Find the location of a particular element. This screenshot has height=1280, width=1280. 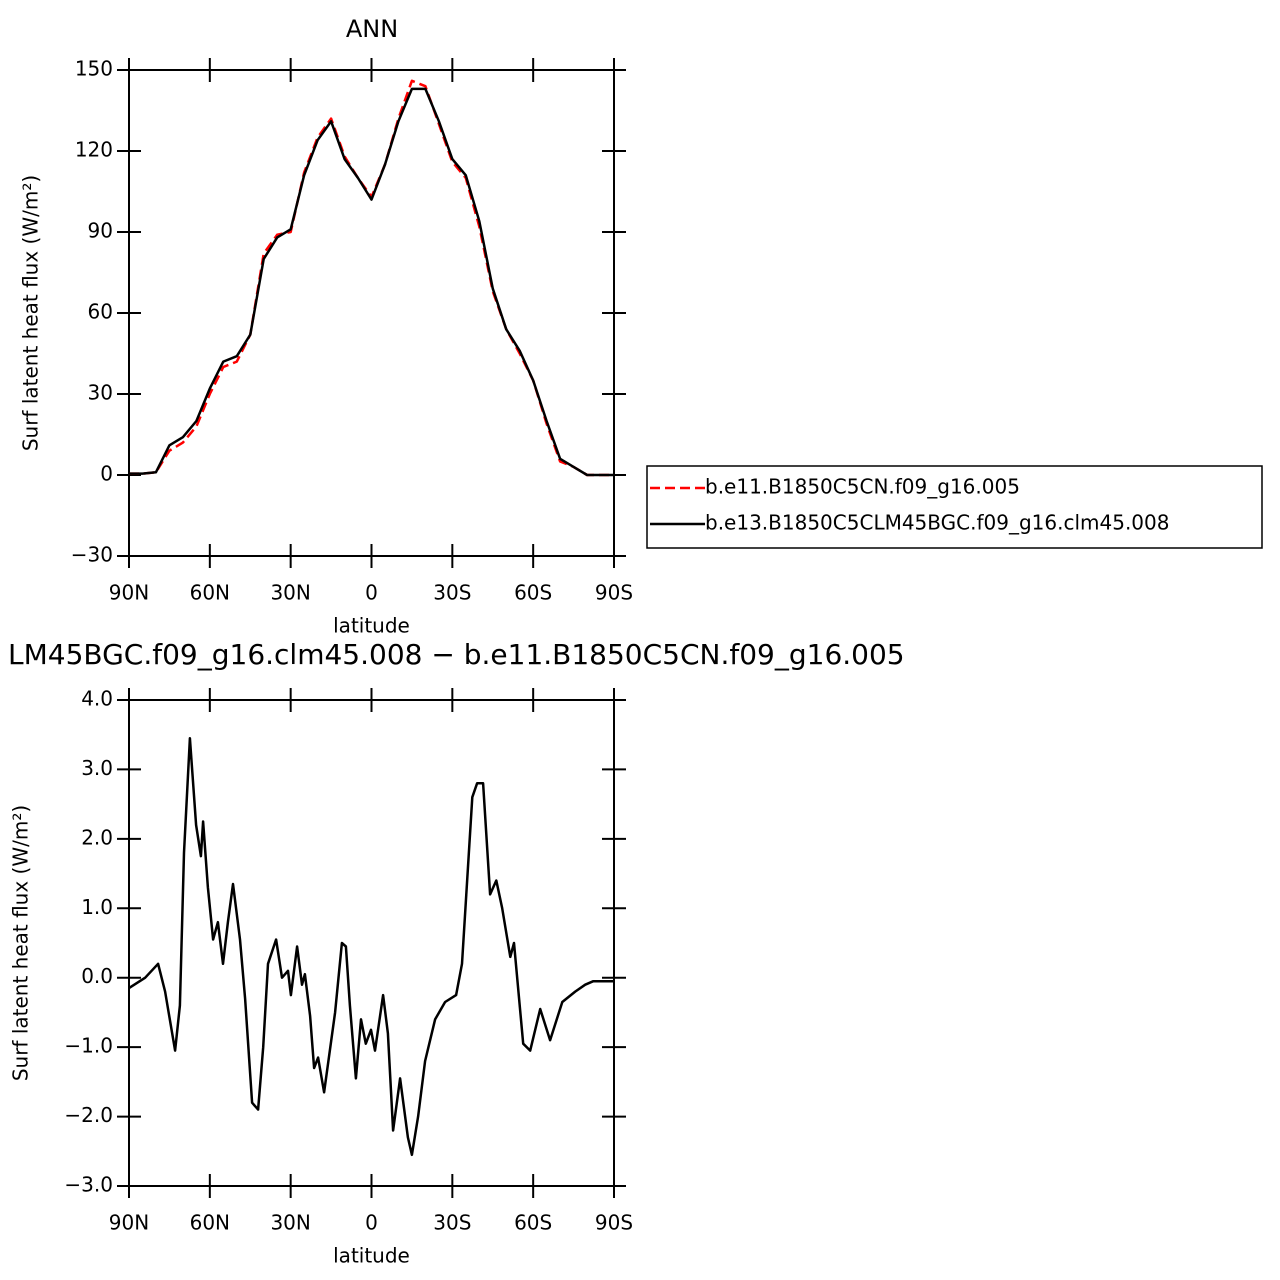

y-tick-label: 120 is located at coordinates (94, 150).